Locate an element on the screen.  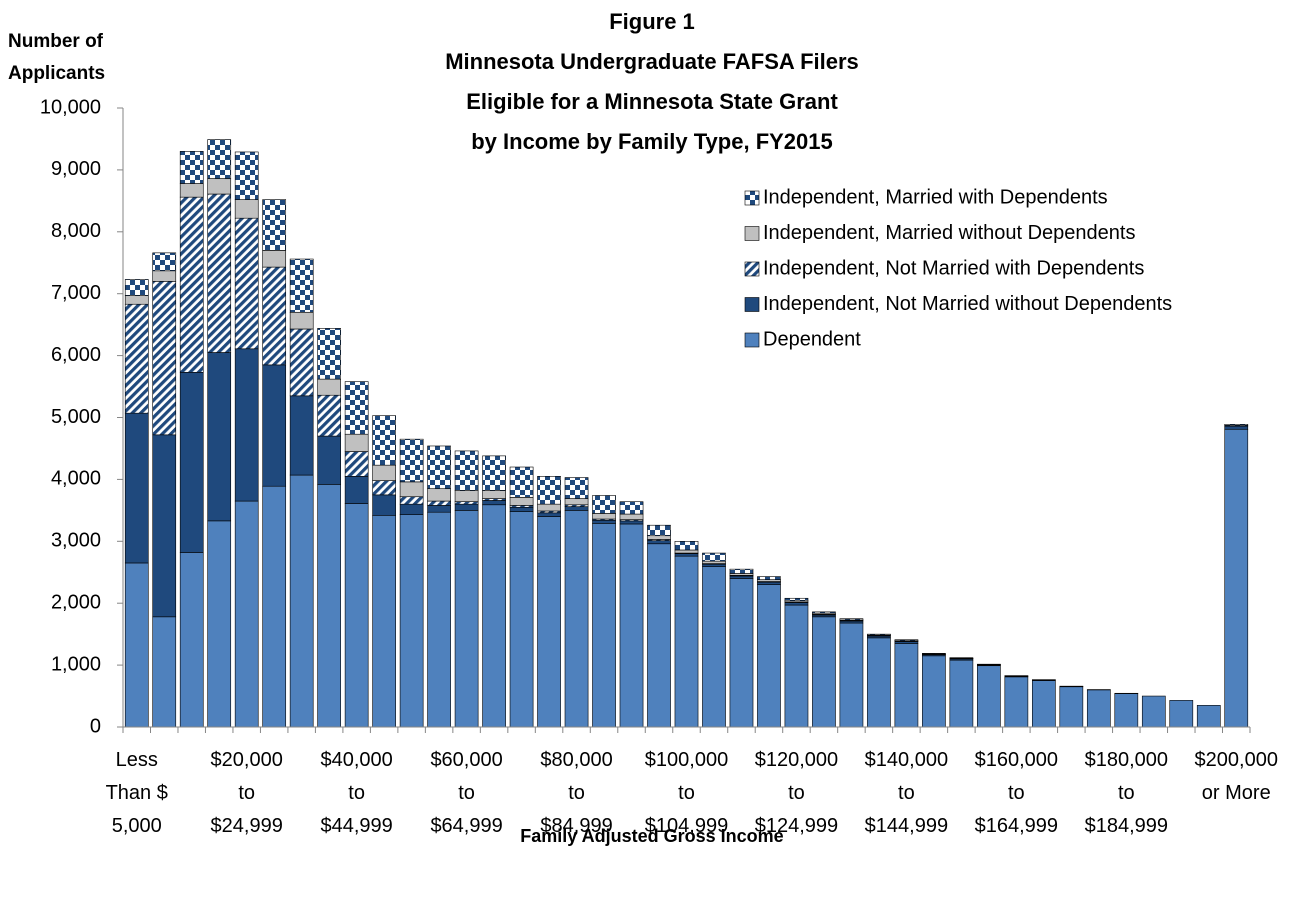
x-tick-label: $40,000 to $44,999 is located at coordinates (356, 793).